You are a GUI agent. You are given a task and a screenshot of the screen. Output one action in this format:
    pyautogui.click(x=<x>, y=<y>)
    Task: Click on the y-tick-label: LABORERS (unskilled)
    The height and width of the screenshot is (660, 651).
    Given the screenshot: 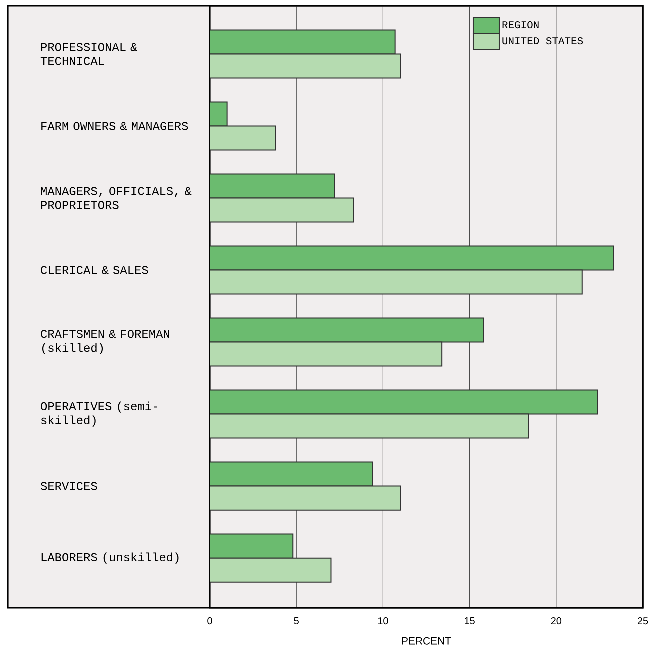 What is the action you would take?
    pyautogui.click(x=110, y=558)
    